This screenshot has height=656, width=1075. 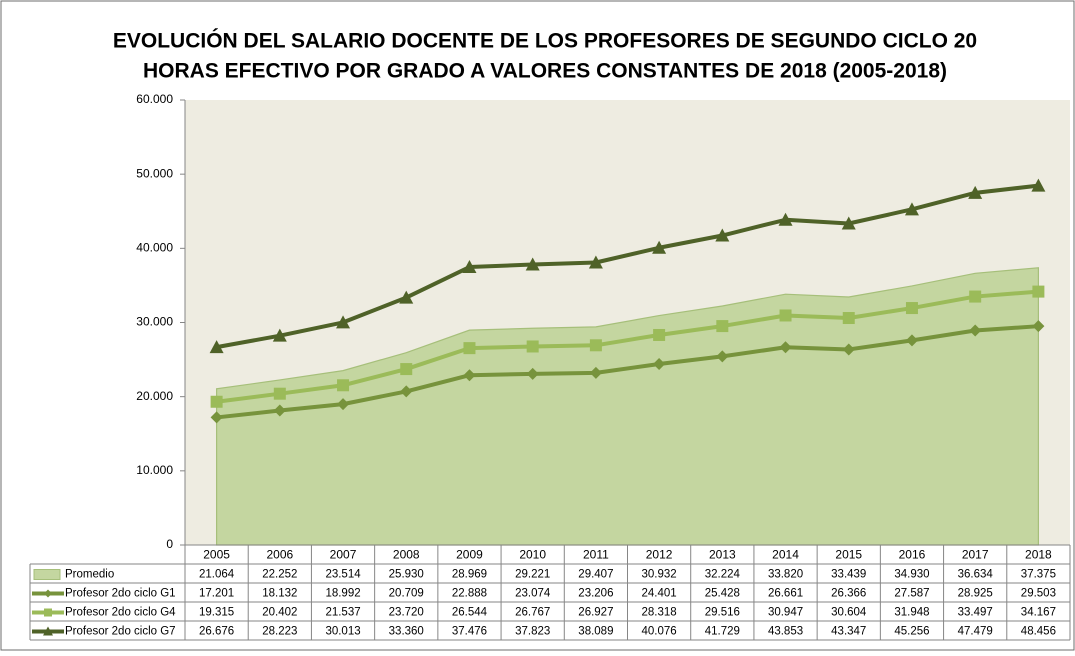 What do you see at coordinates (532, 613) in the screenshot?
I see `table-value: 26.767` at bounding box center [532, 613].